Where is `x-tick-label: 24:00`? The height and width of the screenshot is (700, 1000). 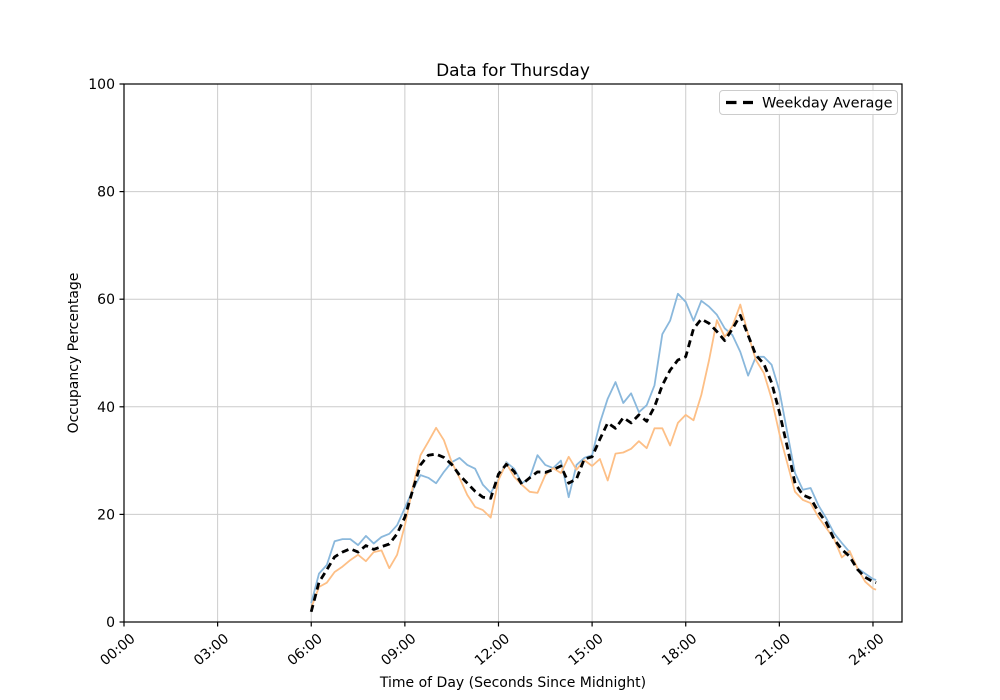 x-tick-label: 24:00 is located at coordinates (866, 650).